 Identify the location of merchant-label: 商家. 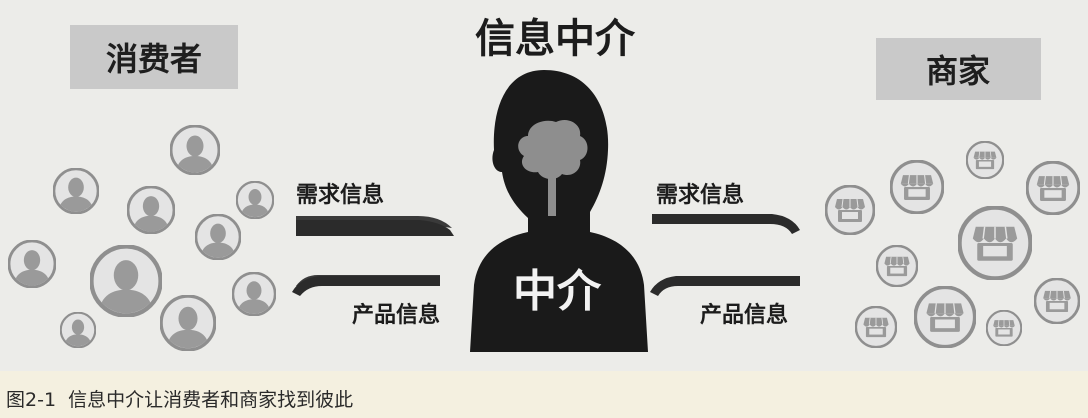
(958, 71).